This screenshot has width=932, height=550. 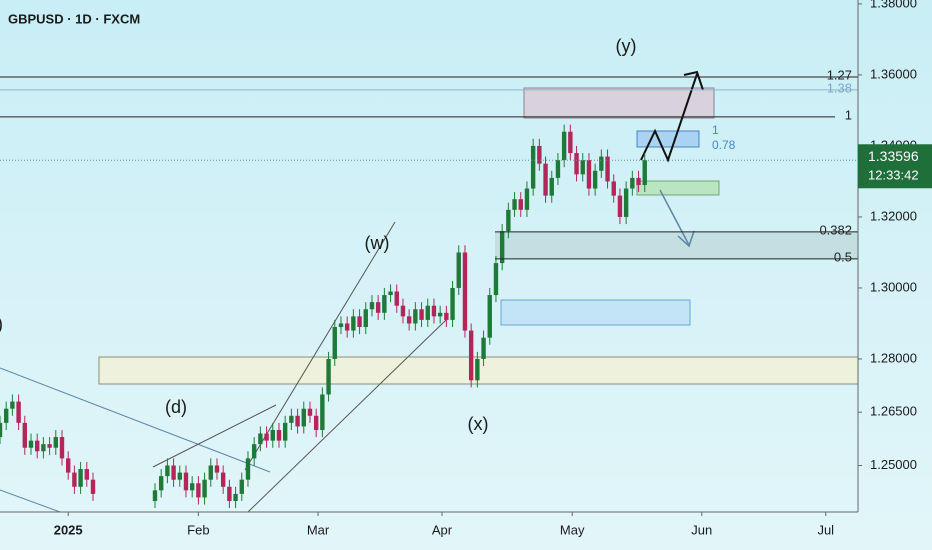 What do you see at coordinates (893, 286) in the screenshot?
I see `y-tick-label: 1.30000` at bounding box center [893, 286].